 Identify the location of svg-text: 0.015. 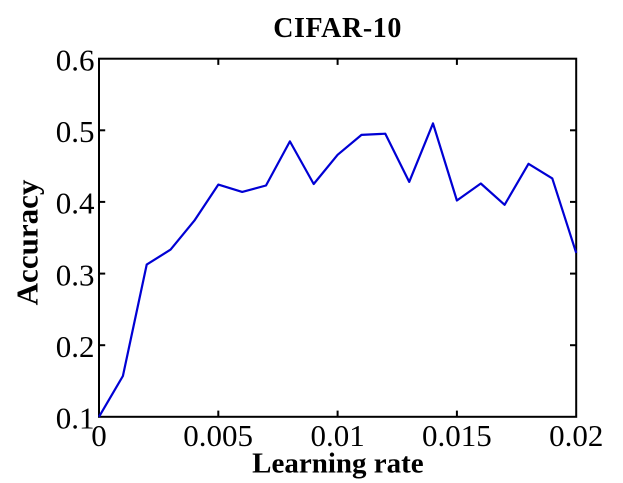
(457, 435).